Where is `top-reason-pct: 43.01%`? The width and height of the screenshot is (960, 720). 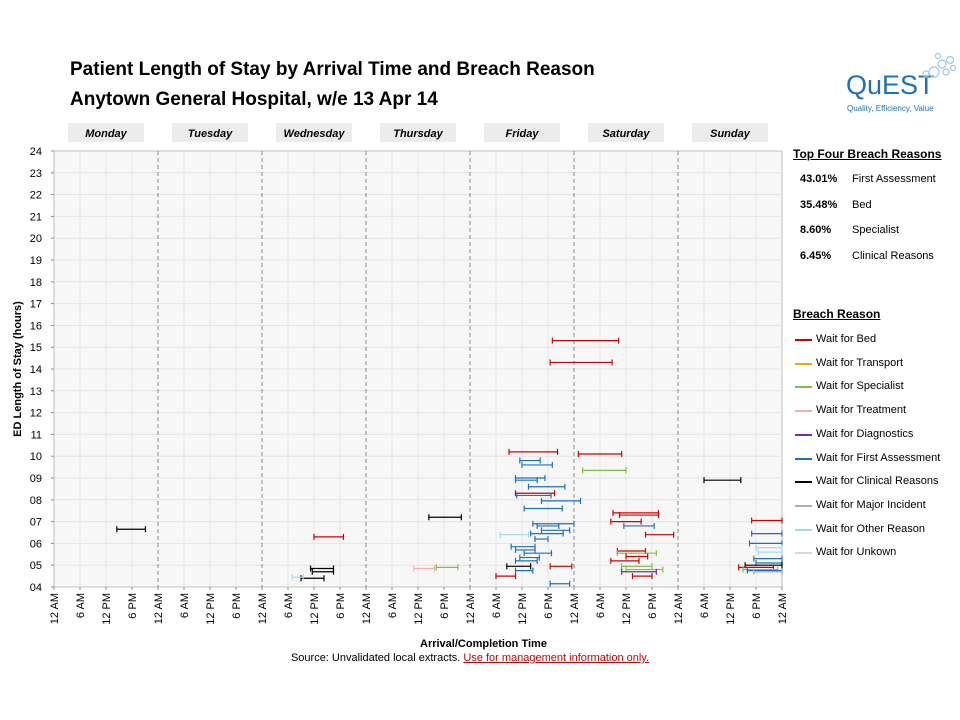
top-reason-pct: 43.01% is located at coordinates (819, 179).